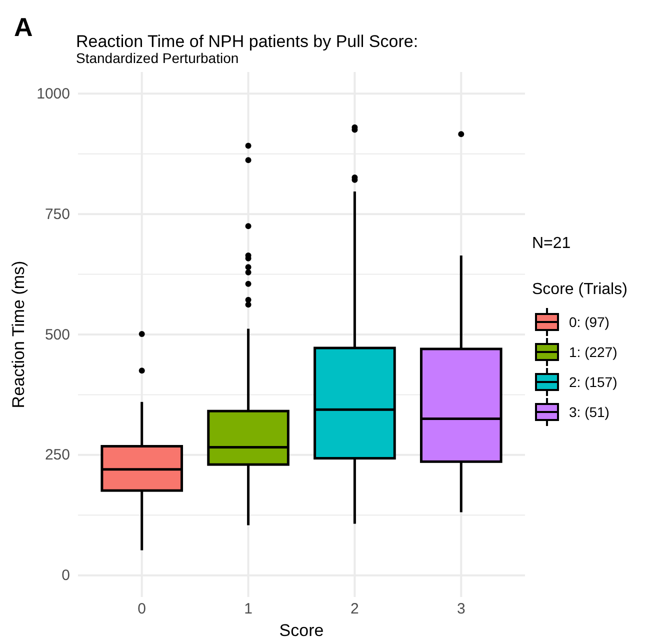 The width and height of the screenshot is (647, 639). I want to click on x-tick-label: 1, so click(248, 609).